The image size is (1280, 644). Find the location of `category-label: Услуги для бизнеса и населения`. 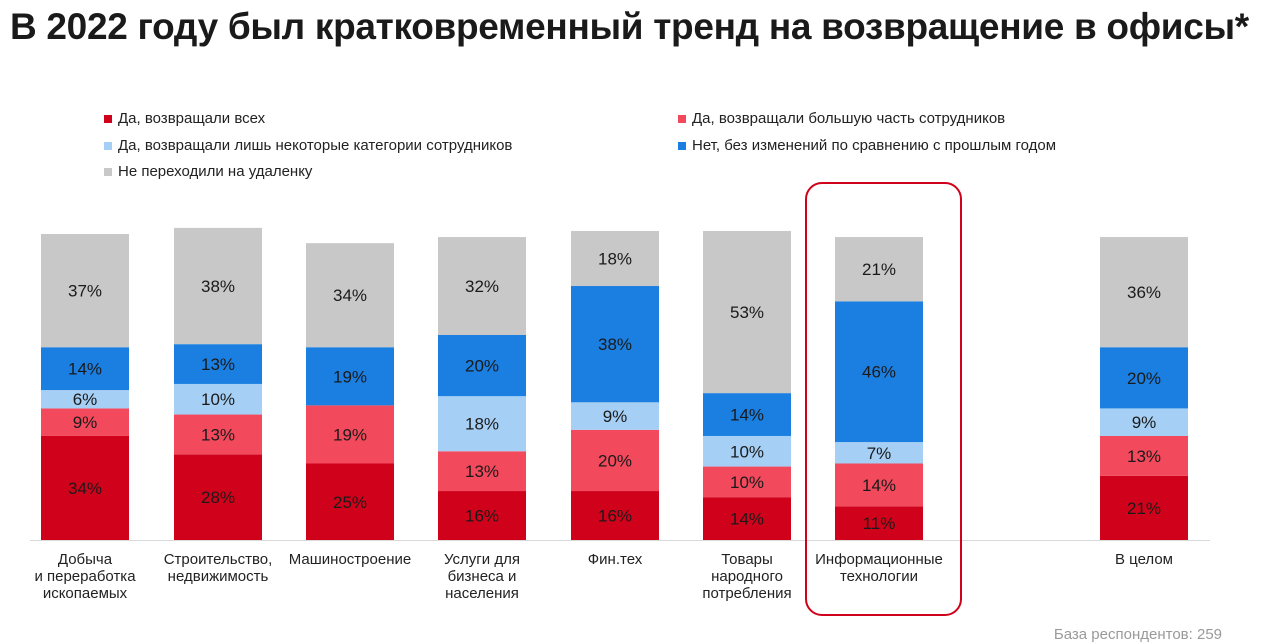

category-label: Услуги для бизнеса и населения is located at coordinates (482, 576).